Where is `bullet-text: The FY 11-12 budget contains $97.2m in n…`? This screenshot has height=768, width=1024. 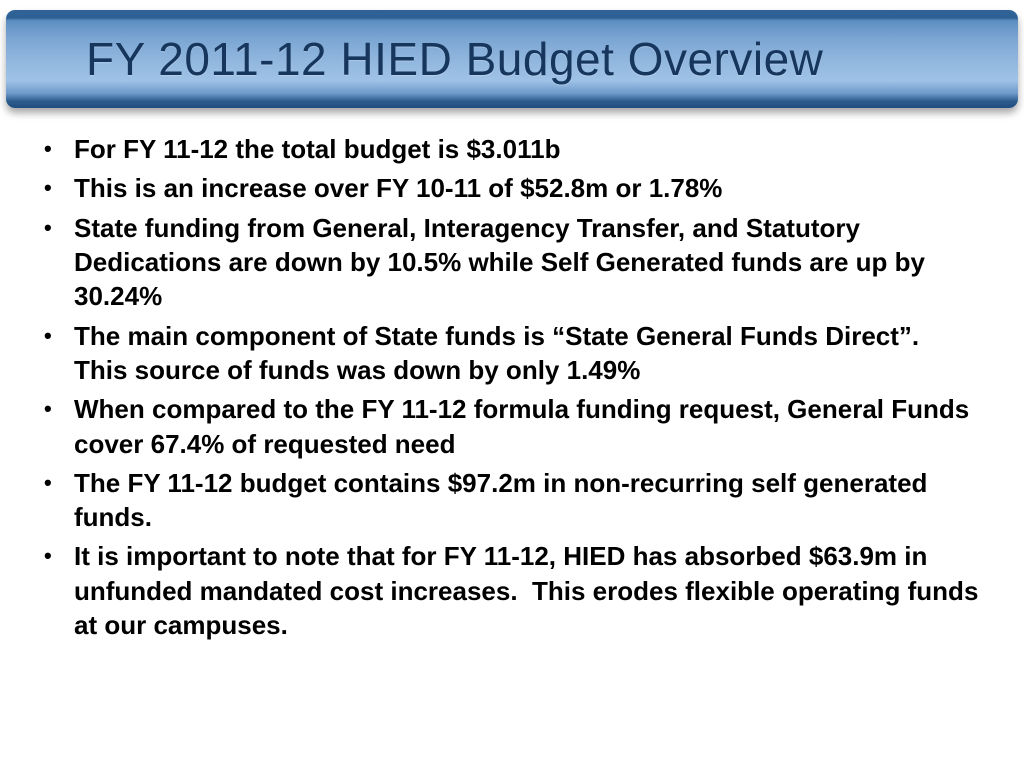 bullet-text: The FY 11-12 budget contains $97.2m in n… is located at coordinates (504, 500).